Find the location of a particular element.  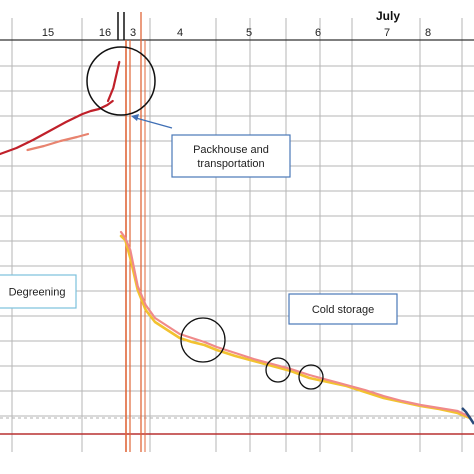

x-tick-label: 8 is located at coordinates (428, 33).